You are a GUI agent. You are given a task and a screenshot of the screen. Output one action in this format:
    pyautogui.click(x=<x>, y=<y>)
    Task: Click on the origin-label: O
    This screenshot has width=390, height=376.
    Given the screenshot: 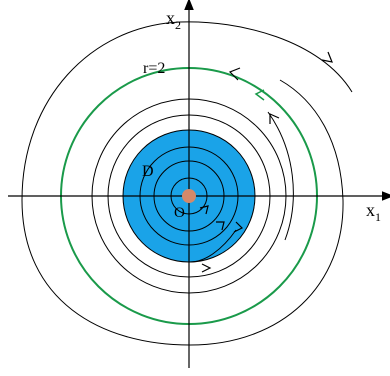 What is the action you would take?
    pyautogui.click(x=179, y=213)
    